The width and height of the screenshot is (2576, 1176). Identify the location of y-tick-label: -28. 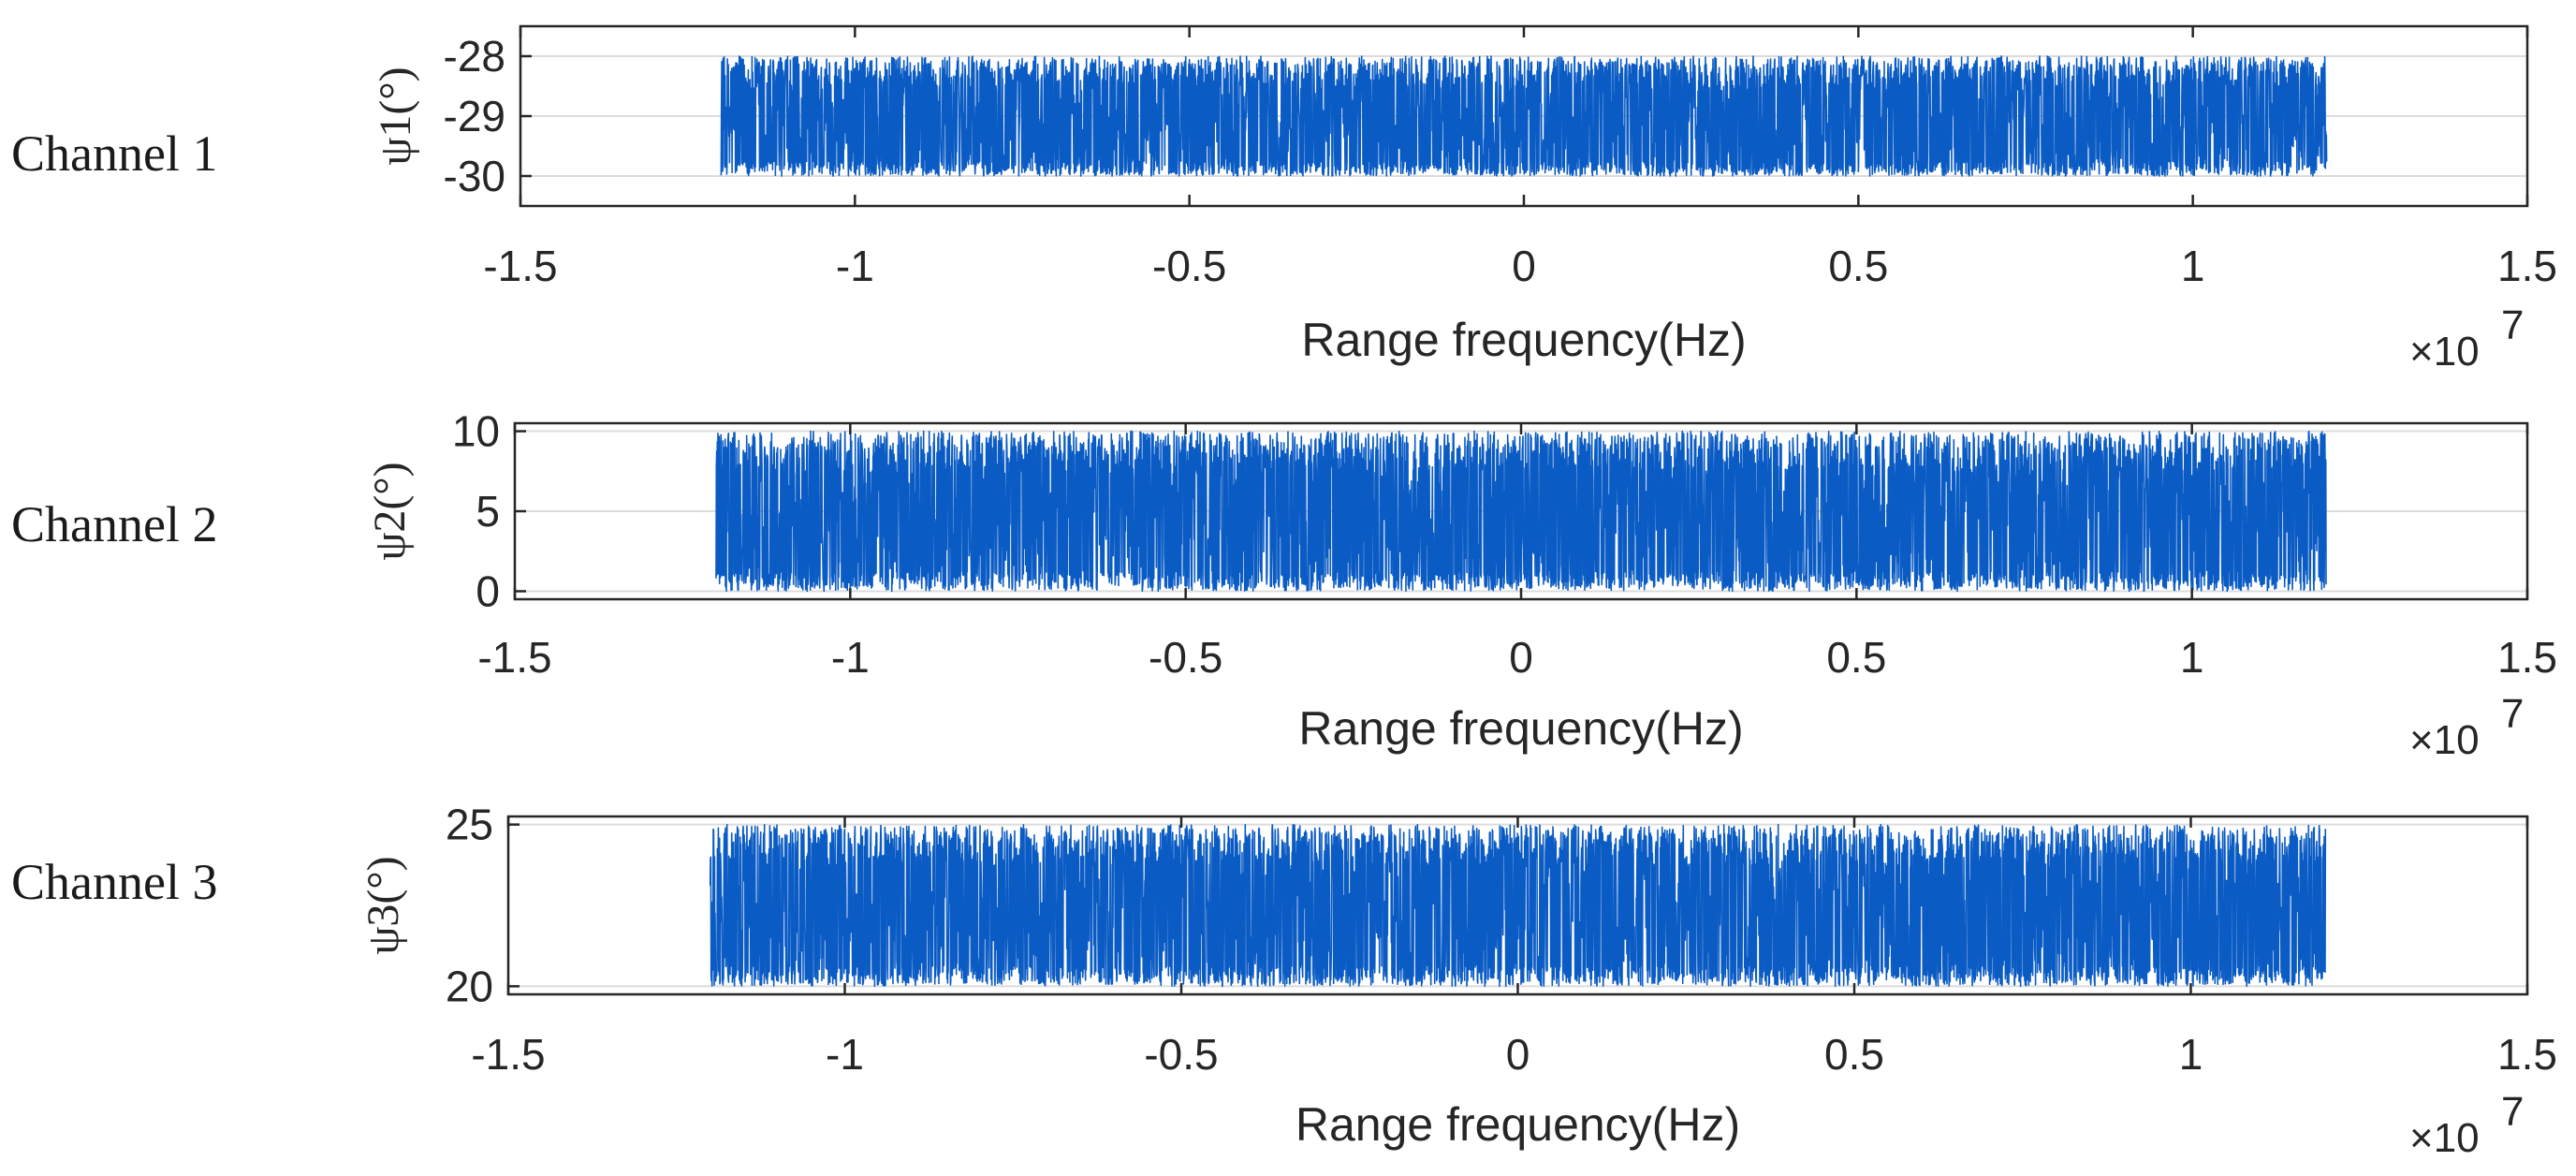
(474, 57).